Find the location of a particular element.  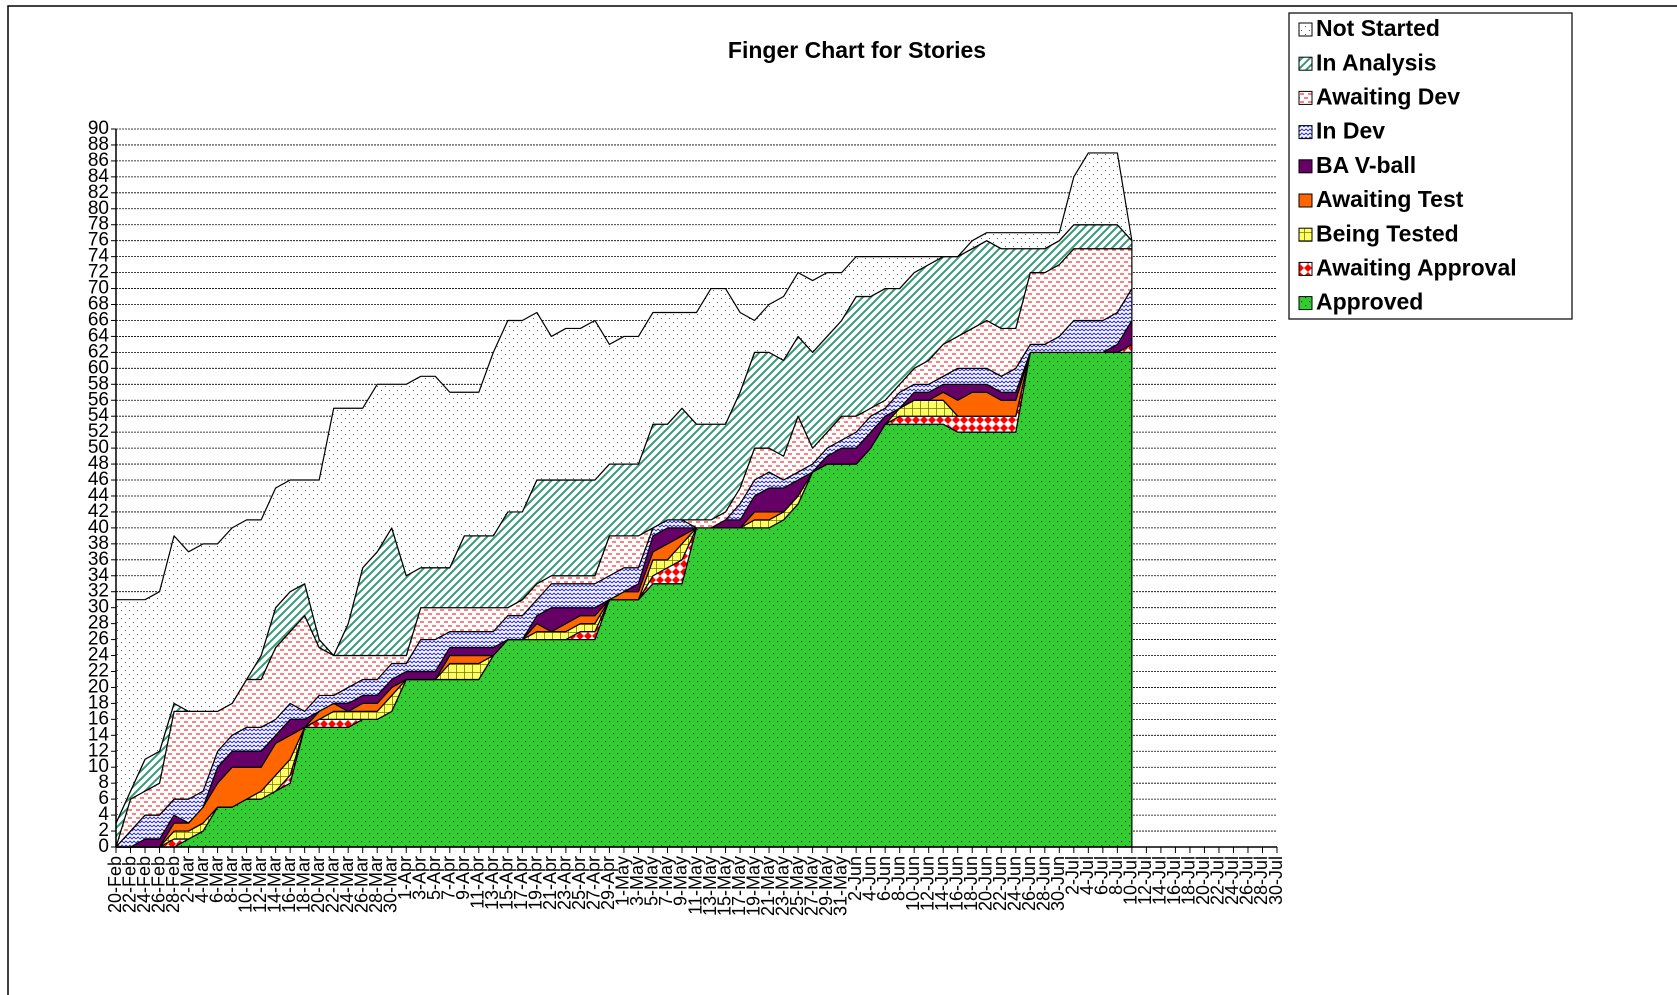

x-tick-label: 3-May is located at coordinates (637, 881).